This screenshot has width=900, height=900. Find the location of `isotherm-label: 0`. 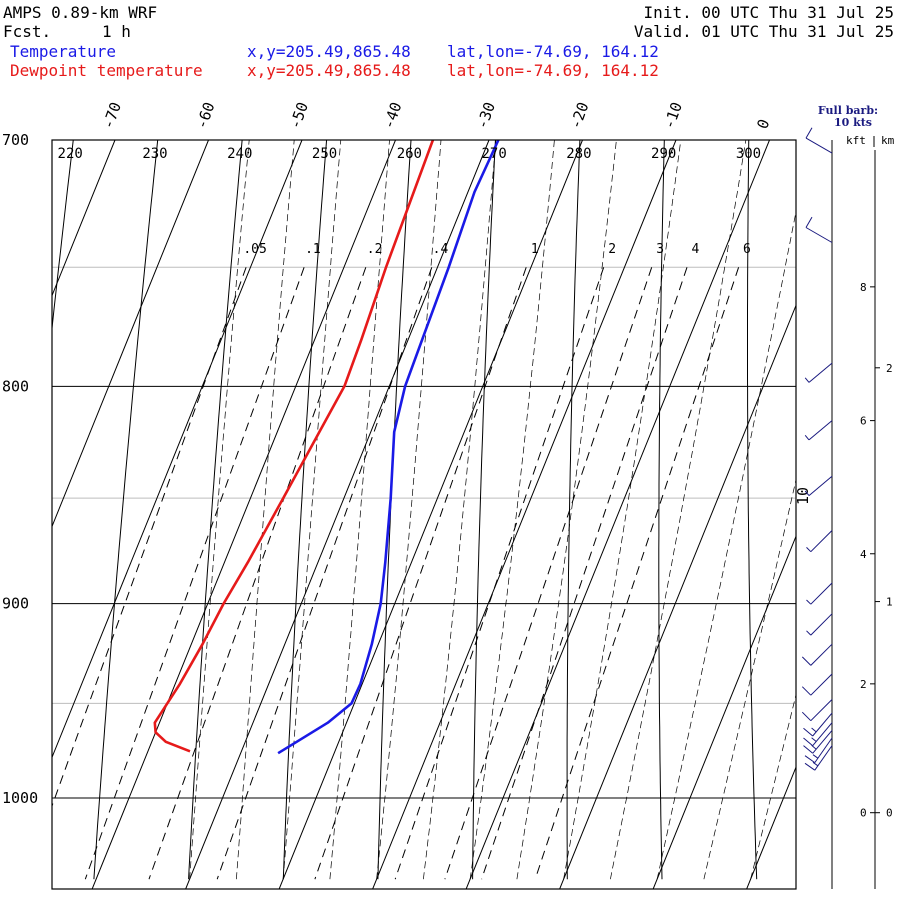

isotherm-label: 0 is located at coordinates (763, 124).